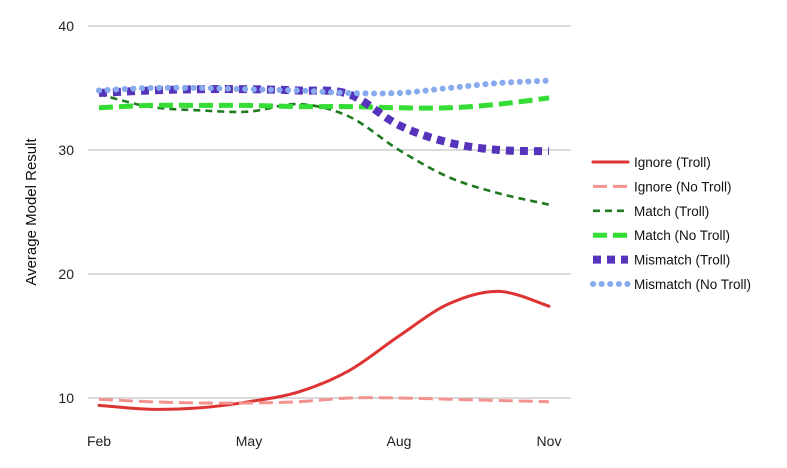  What do you see at coordinates (99, 441) in the screenshot?
I see `x-tick-label: Feb` at bounding box center [99, 441].